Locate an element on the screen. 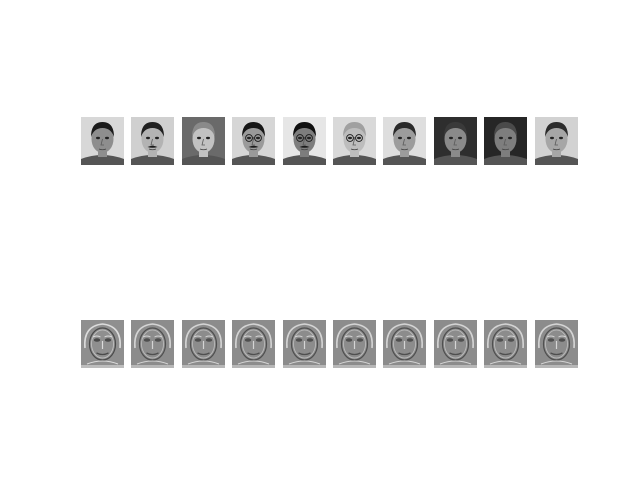  eigenface-row is located at coordinates (329, 344).